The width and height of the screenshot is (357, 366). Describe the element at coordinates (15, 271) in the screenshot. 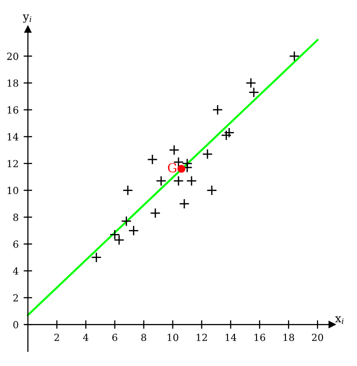

I see `y-tick-label: 4` at that location.